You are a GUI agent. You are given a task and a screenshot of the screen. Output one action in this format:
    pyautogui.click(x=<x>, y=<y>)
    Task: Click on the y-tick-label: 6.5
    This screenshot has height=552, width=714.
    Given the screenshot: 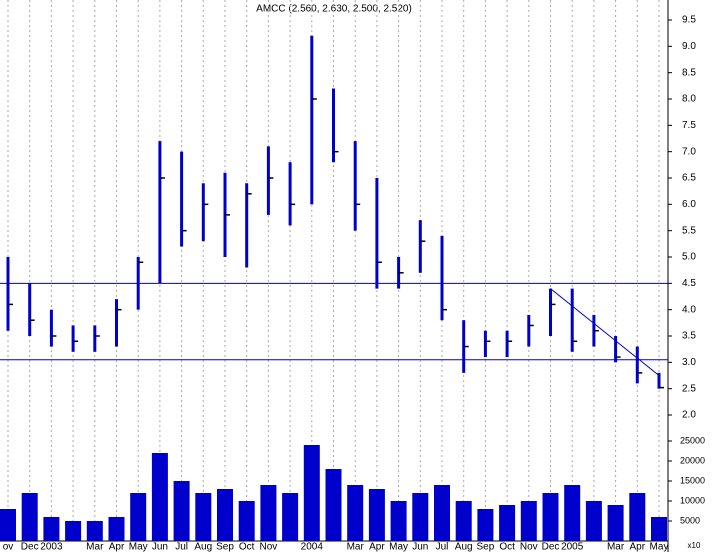 What is the action you would take?
    pyautogui.click(x=689, y=178)
    